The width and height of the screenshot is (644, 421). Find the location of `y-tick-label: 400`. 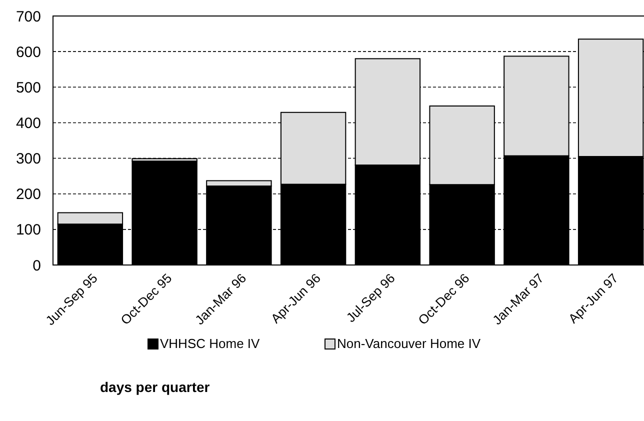

y-tick-label: 400 is located at coordinates (28, 123).